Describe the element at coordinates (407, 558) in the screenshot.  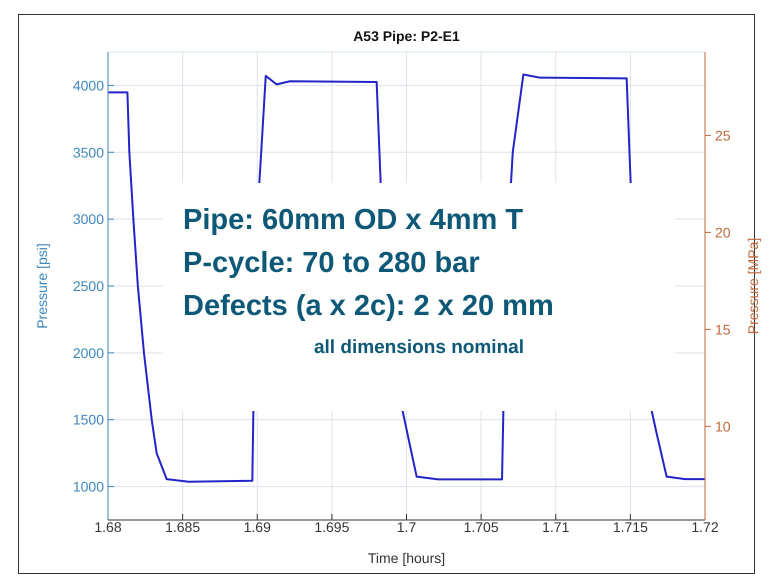
I see `x-axis-title: Time [hours]` at that location.